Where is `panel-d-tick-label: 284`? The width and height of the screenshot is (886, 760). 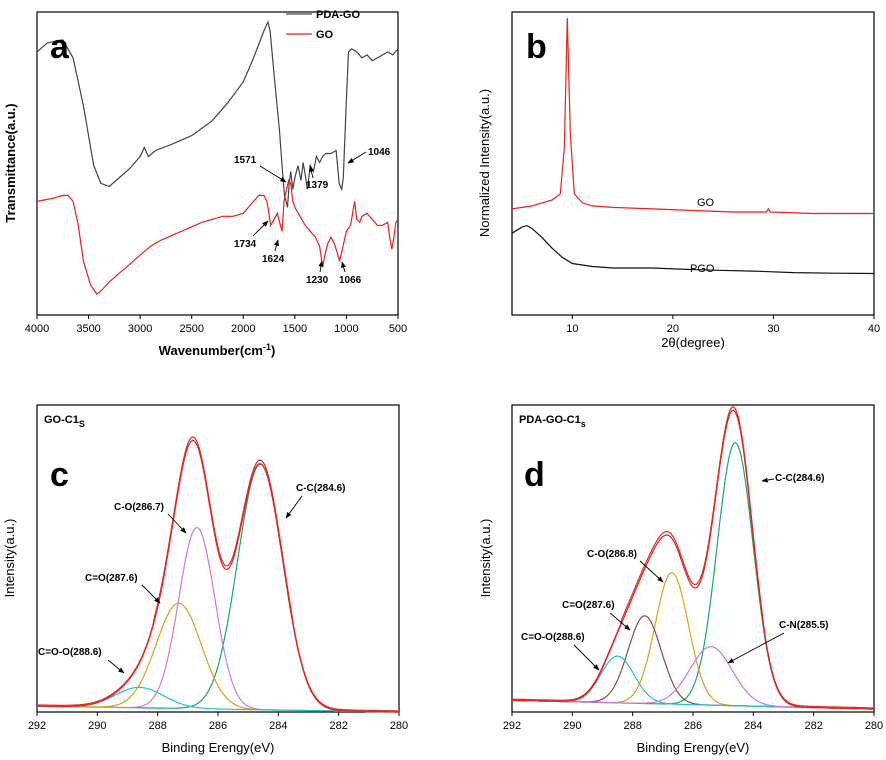
panel-d-tick-label: 284 is located at coordinates (753, 726).